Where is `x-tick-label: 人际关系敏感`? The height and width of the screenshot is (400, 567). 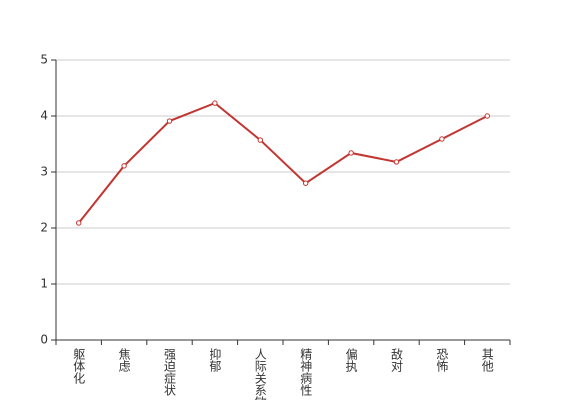 x-tick-label: 人际关系敏感 is located at coordinates (260, 374).